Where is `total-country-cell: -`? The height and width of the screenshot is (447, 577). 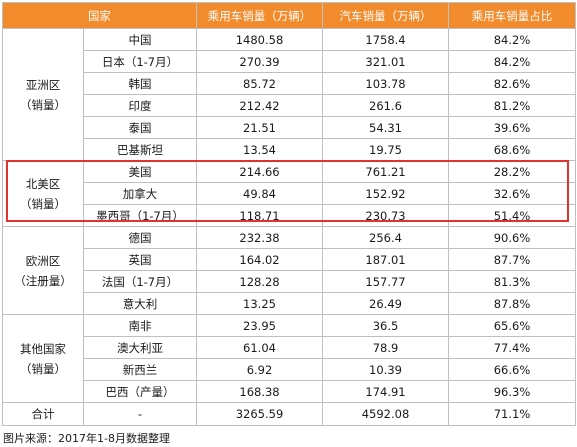 total-country-cell: - is located at coordinates (140, 414).